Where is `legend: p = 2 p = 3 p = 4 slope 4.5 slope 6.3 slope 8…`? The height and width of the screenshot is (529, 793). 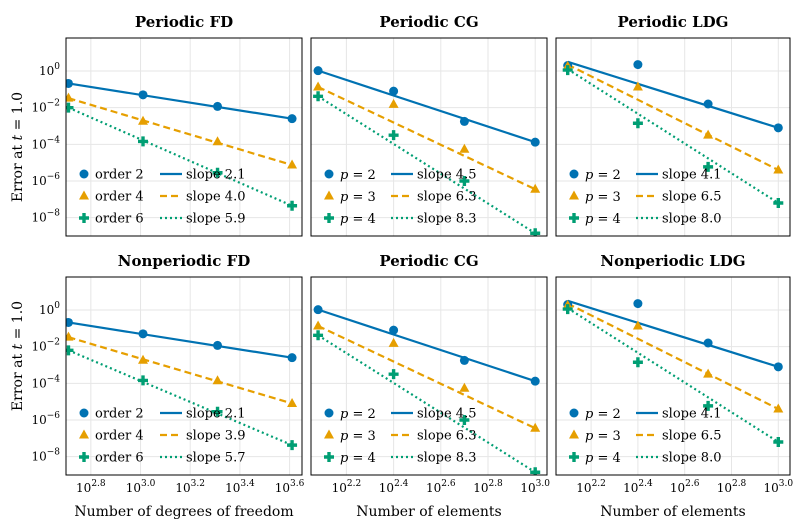 legend: p = 2 p = 3 p = 4 slope 4.5 slope 6.3 slope 8… is located at coordinates (400, 197).